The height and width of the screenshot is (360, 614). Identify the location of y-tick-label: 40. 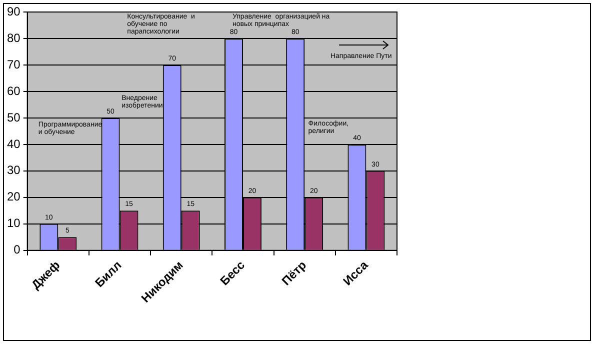
(13, 143).